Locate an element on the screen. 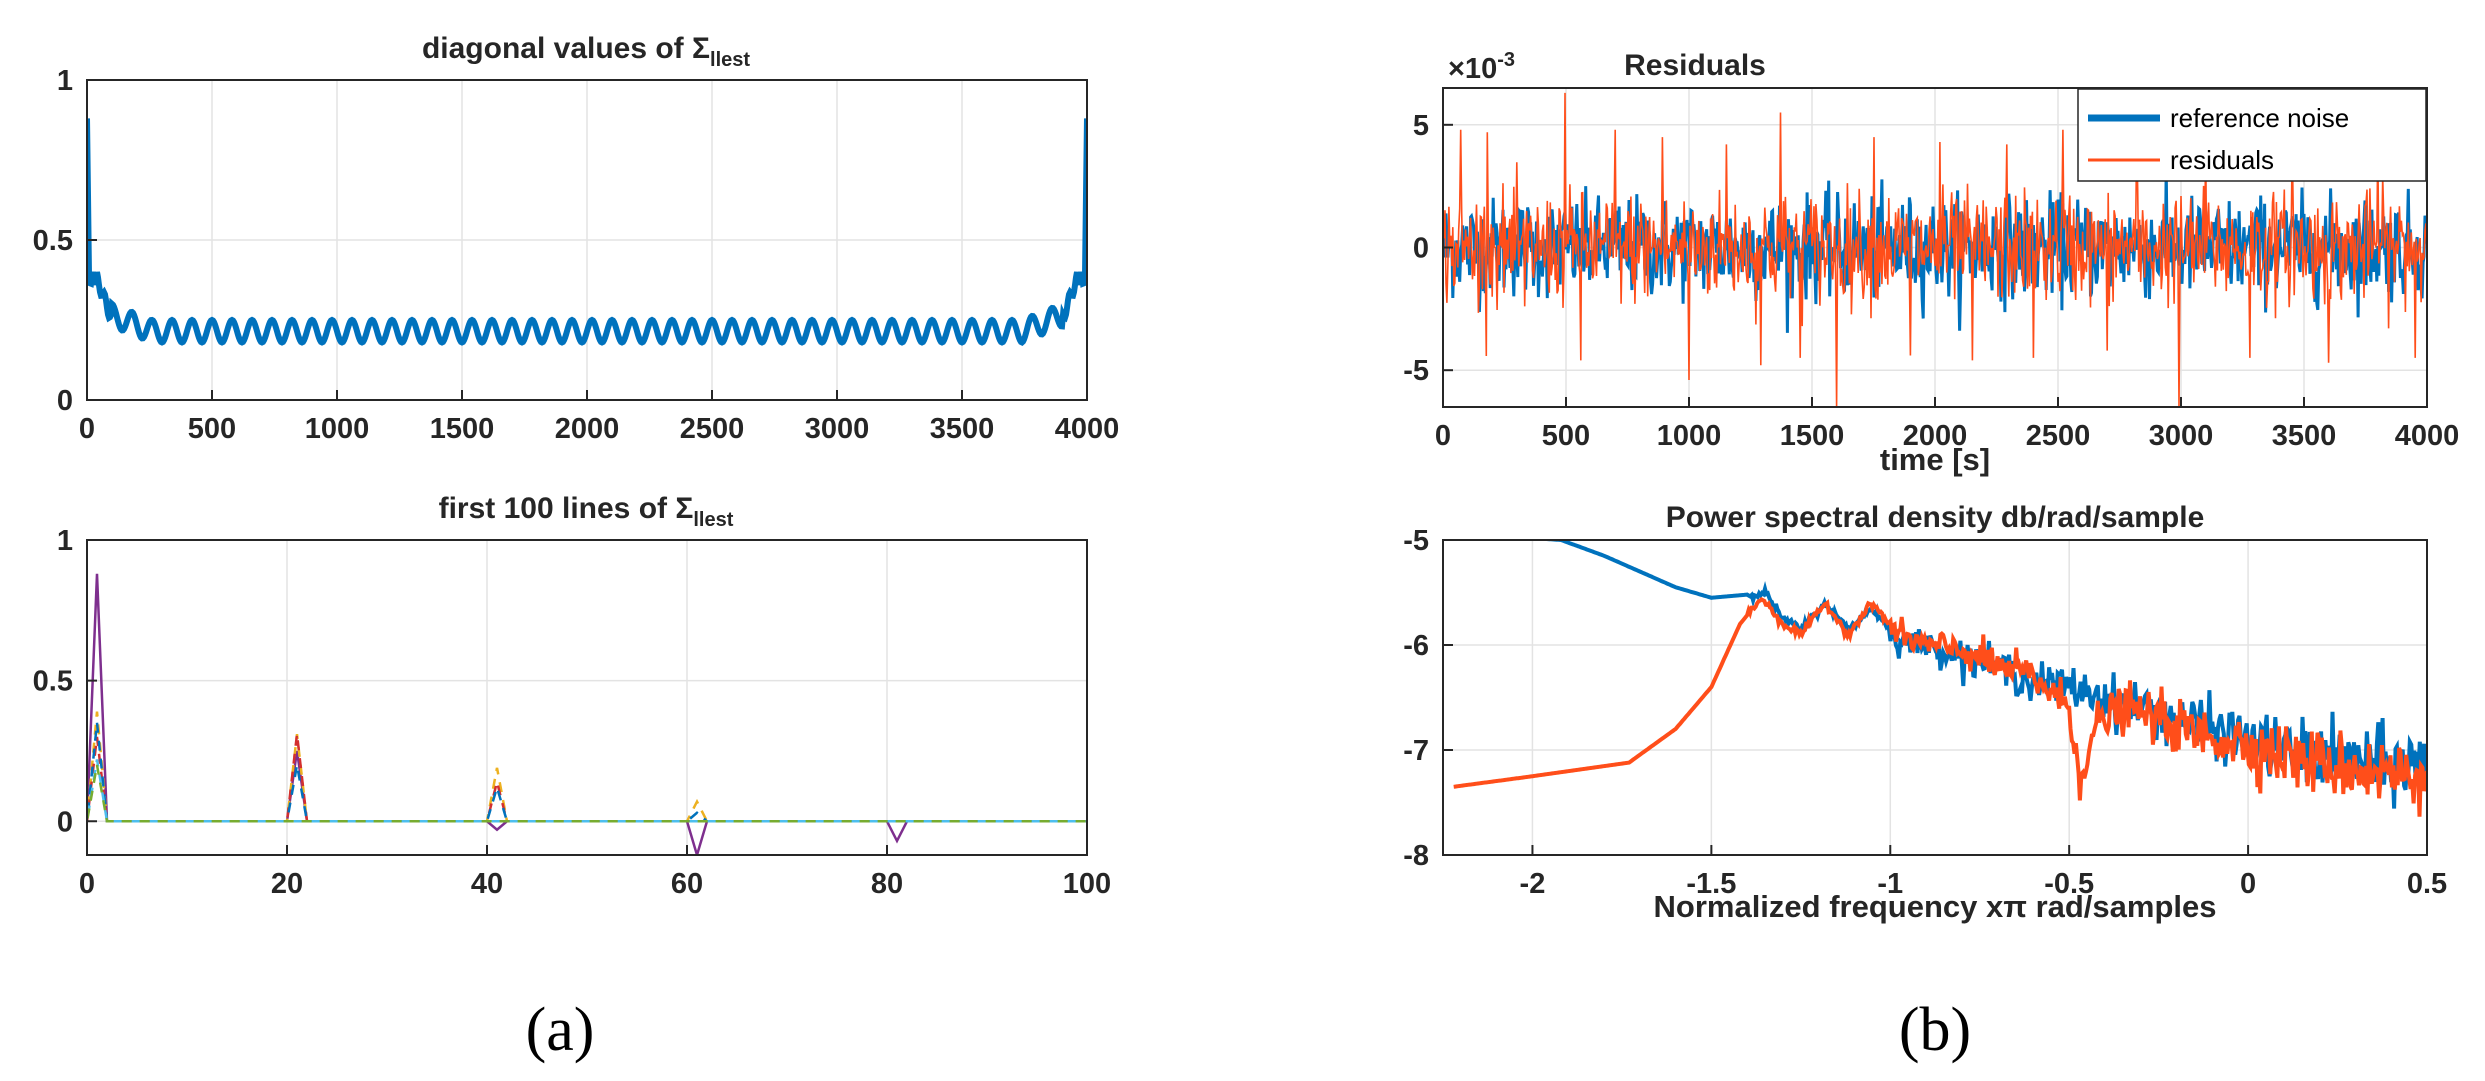 This screenshot has height=1081, width=2485. series-line-reference-noise is located at coordinates (1935, 250).